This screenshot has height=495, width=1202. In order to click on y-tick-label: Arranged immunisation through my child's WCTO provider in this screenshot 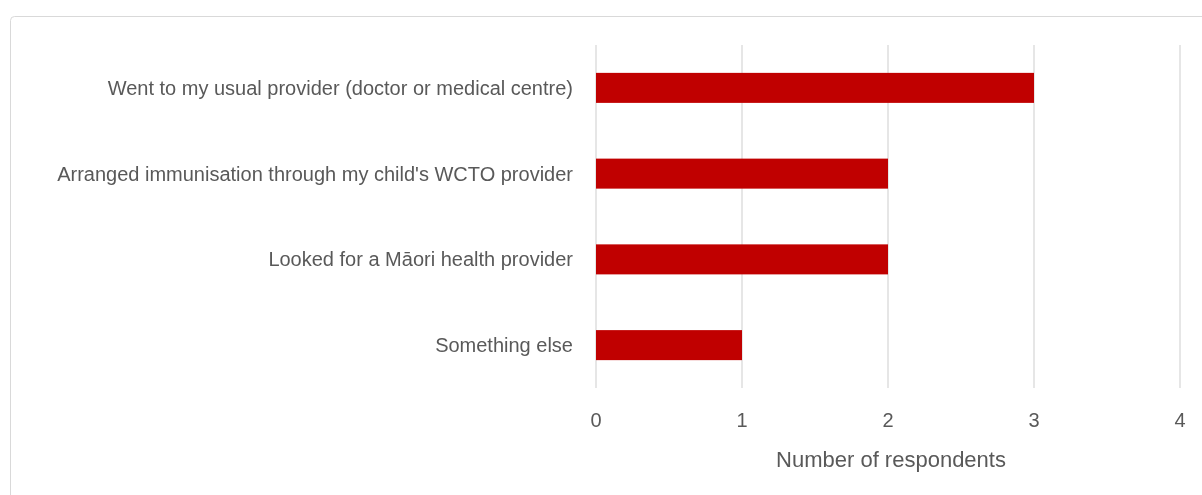, I will do `click(315, 173)`.